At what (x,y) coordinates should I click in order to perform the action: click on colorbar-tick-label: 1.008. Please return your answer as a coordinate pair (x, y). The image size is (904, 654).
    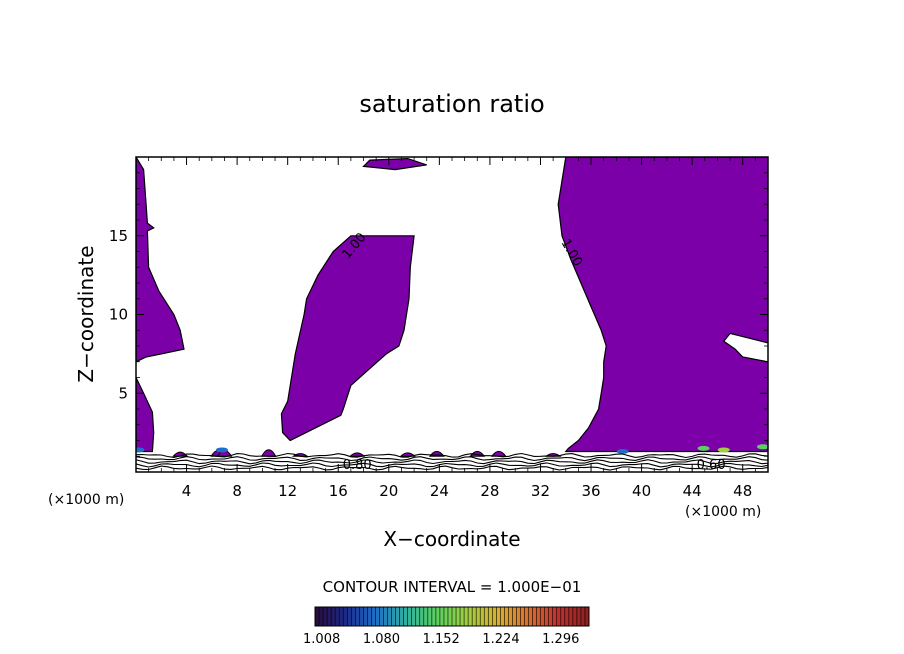
    Looking at the image, I should click on (321, 639).